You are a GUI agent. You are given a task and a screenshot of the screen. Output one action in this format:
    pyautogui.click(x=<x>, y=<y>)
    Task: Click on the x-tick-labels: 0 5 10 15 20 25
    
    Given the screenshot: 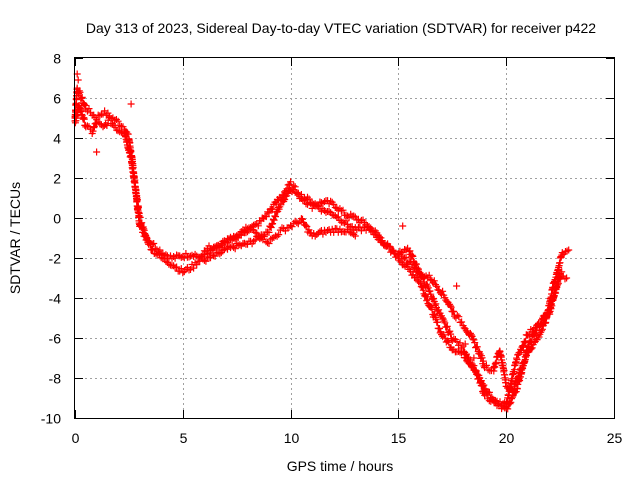 What is the action you would take?
    pyautogui.click(x=347, y=438)
    